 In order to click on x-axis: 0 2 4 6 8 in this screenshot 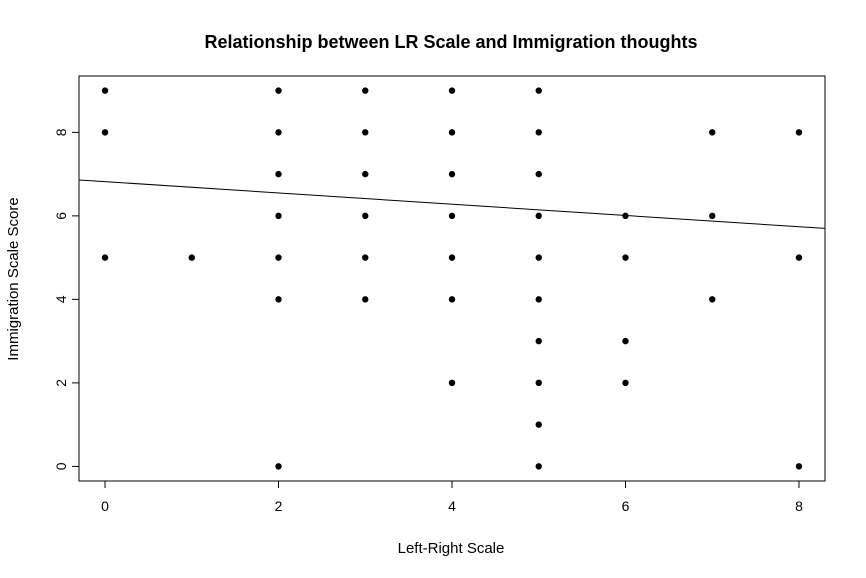, I will do `click(452, 497)`.